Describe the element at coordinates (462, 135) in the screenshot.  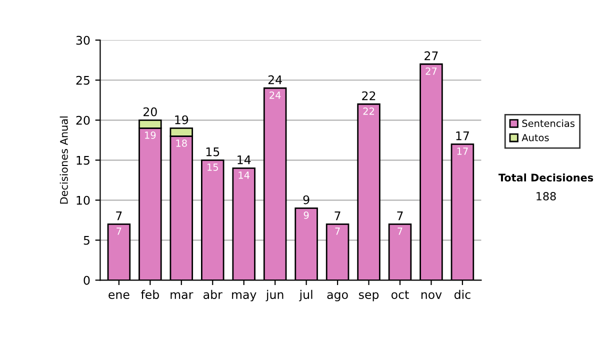
I see `total-label: 17` at that location.